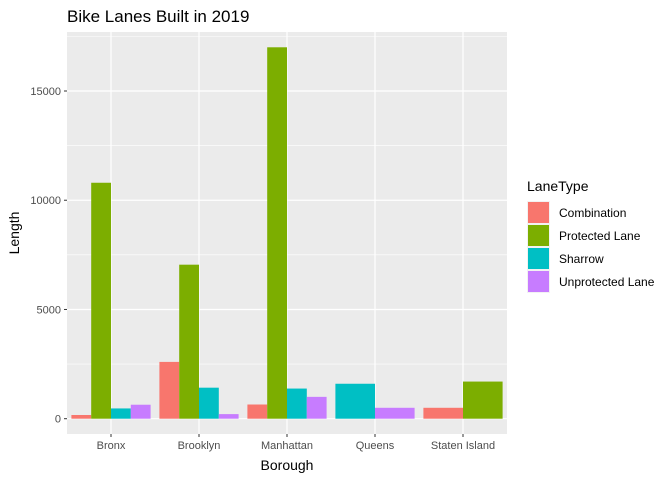 This screenshot has height=485, width=672. I want to click on bar-queens-unprotected-lane, so click(395, 413).